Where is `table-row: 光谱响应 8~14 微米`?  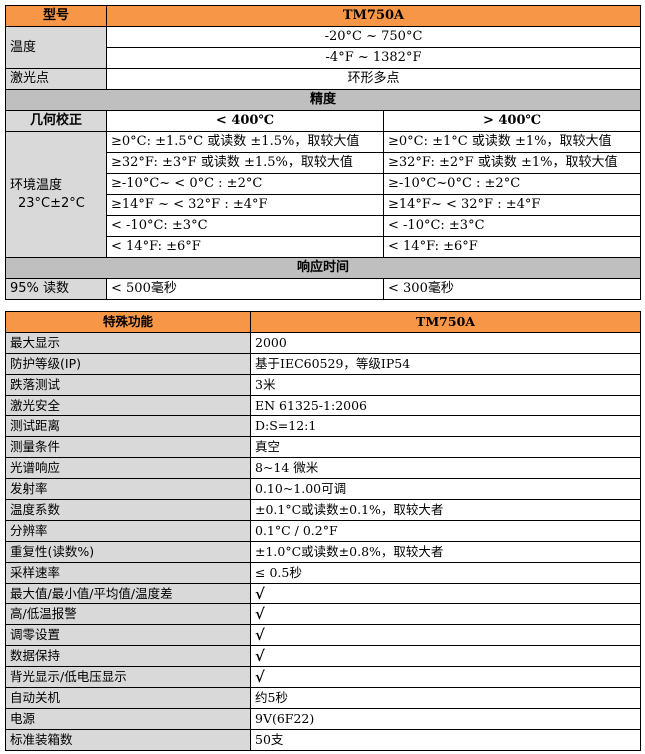
table-row: 光谱响应 8~14 微米 is located at coordinates (323, 468).